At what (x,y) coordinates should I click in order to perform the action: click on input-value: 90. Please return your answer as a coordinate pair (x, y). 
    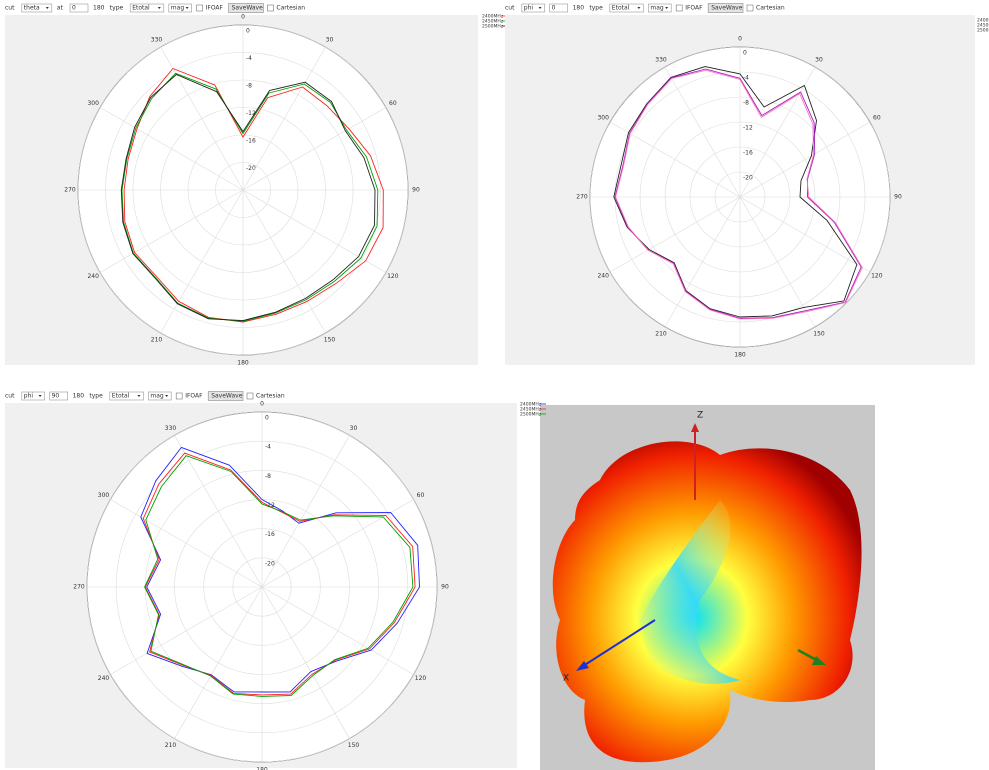
    Looking at the image, I should click on (56, 396).